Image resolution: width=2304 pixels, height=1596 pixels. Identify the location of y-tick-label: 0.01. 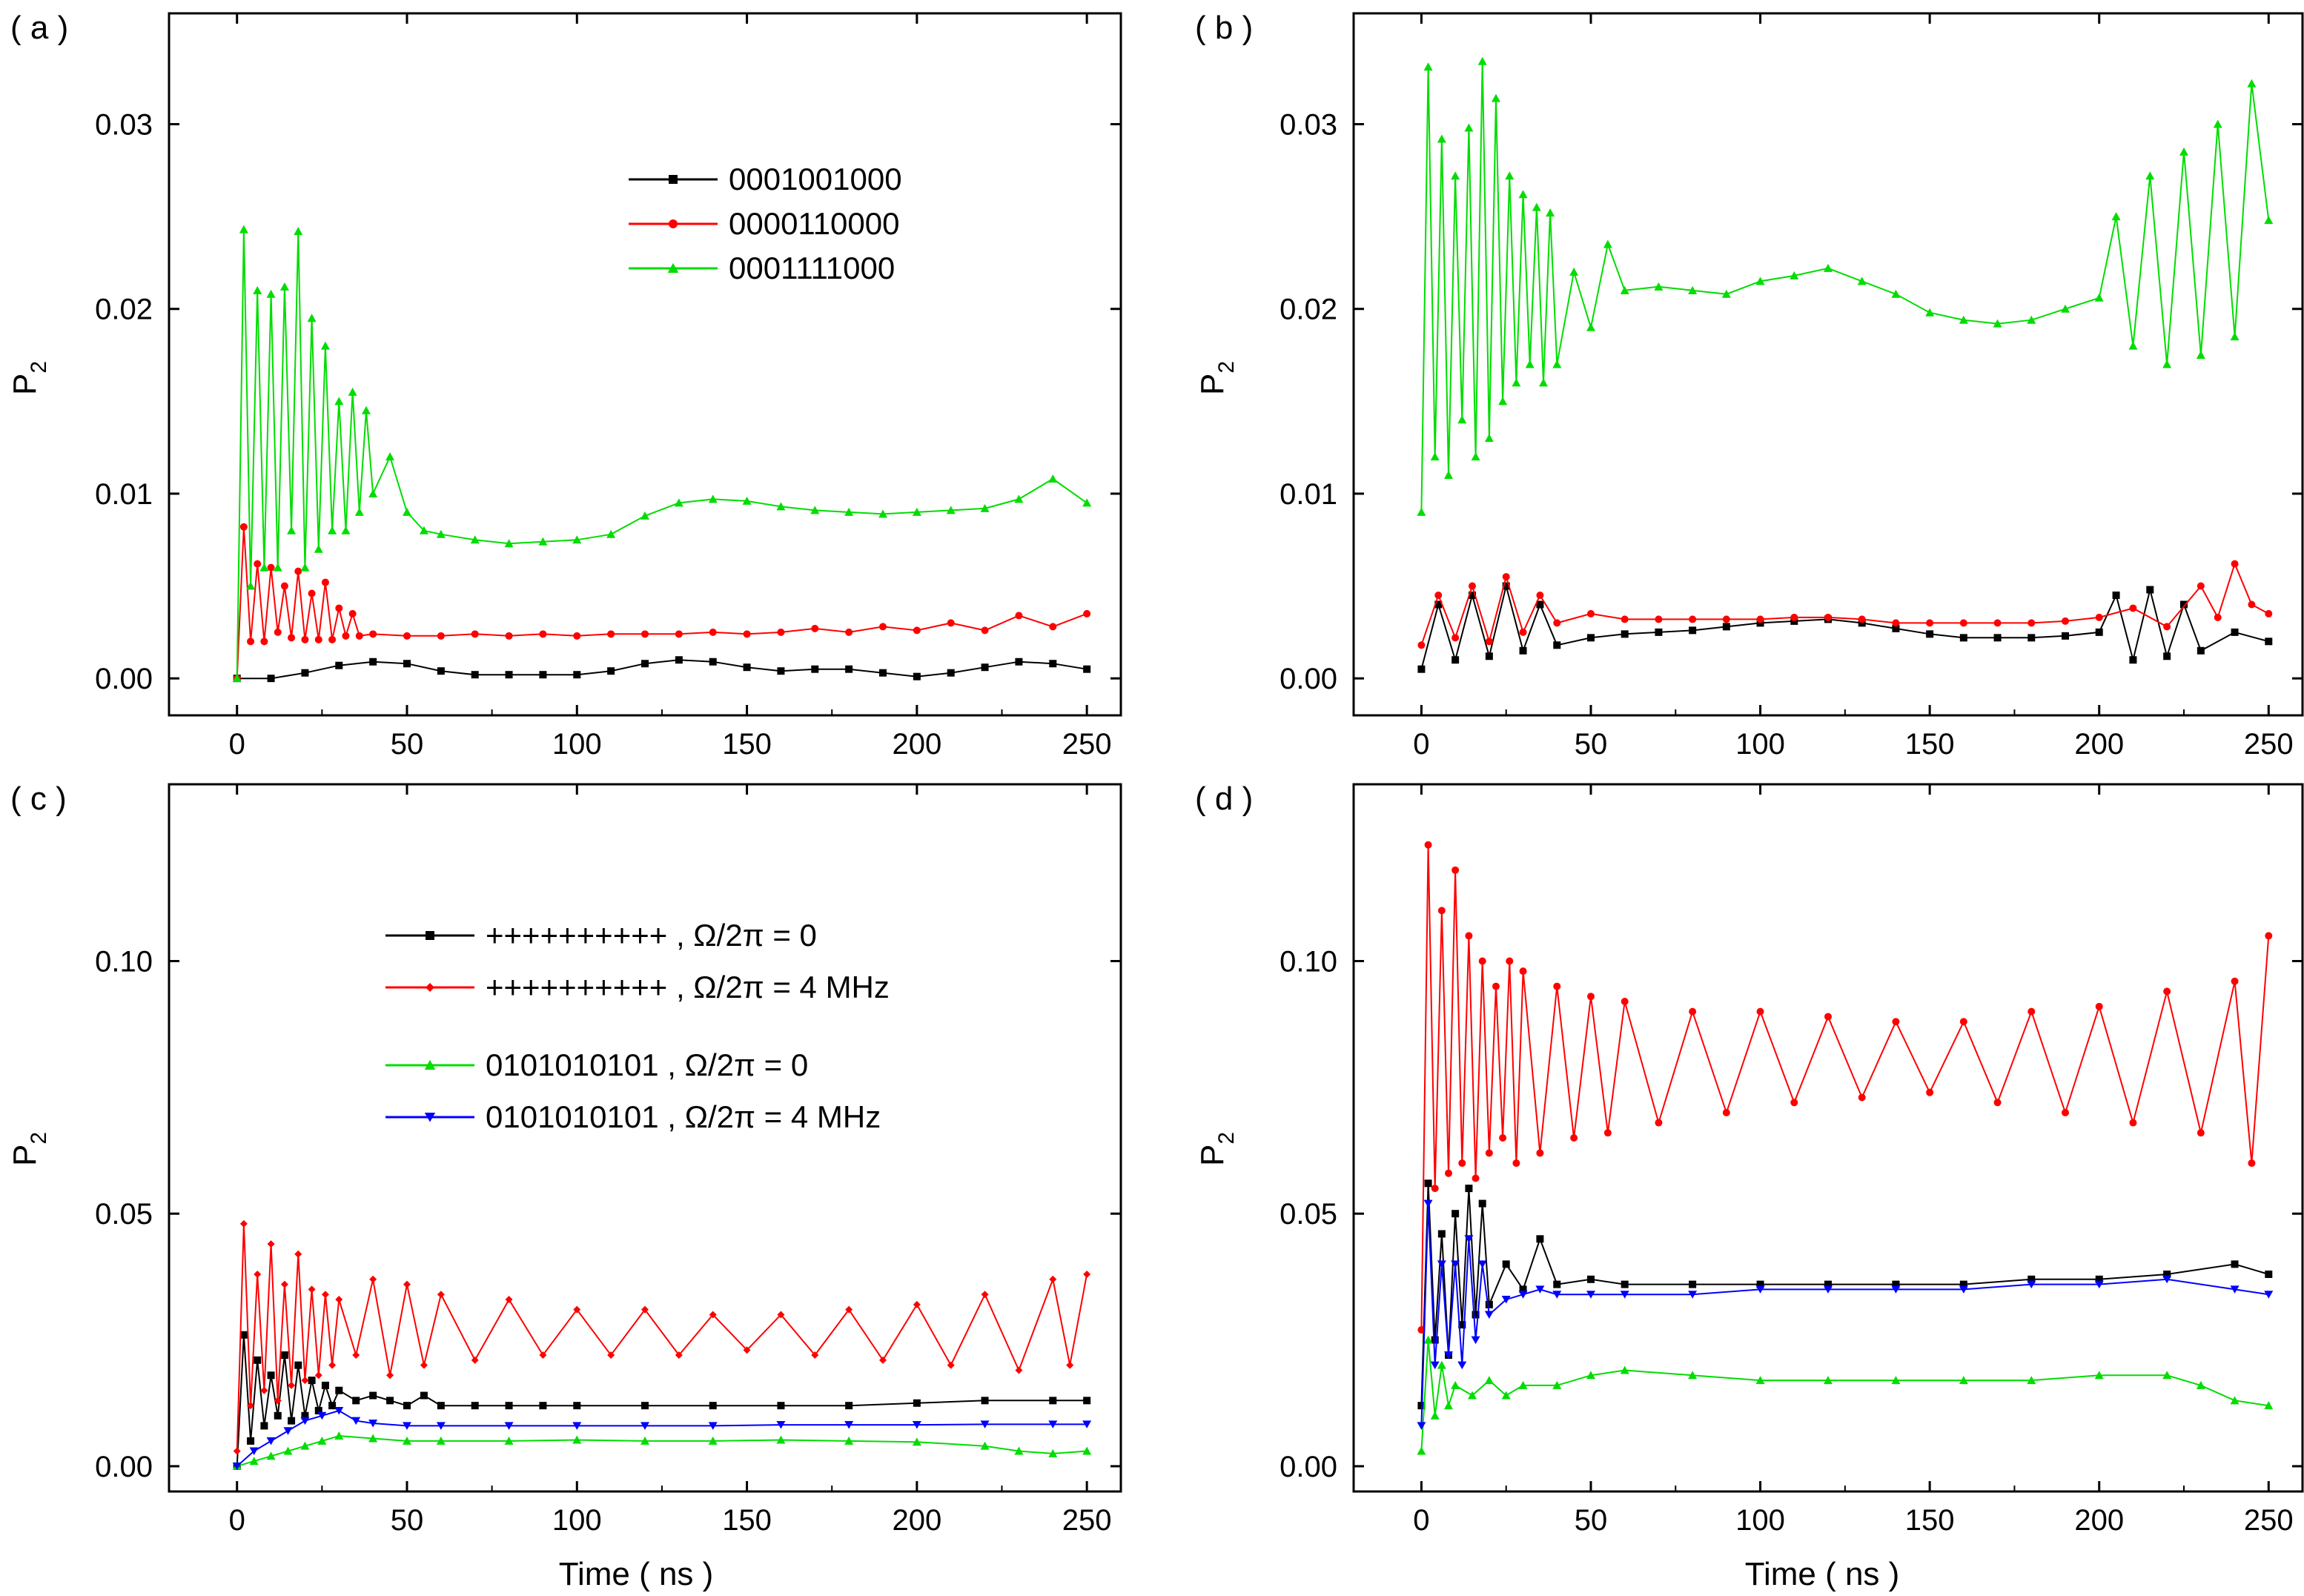
(1308, 494).